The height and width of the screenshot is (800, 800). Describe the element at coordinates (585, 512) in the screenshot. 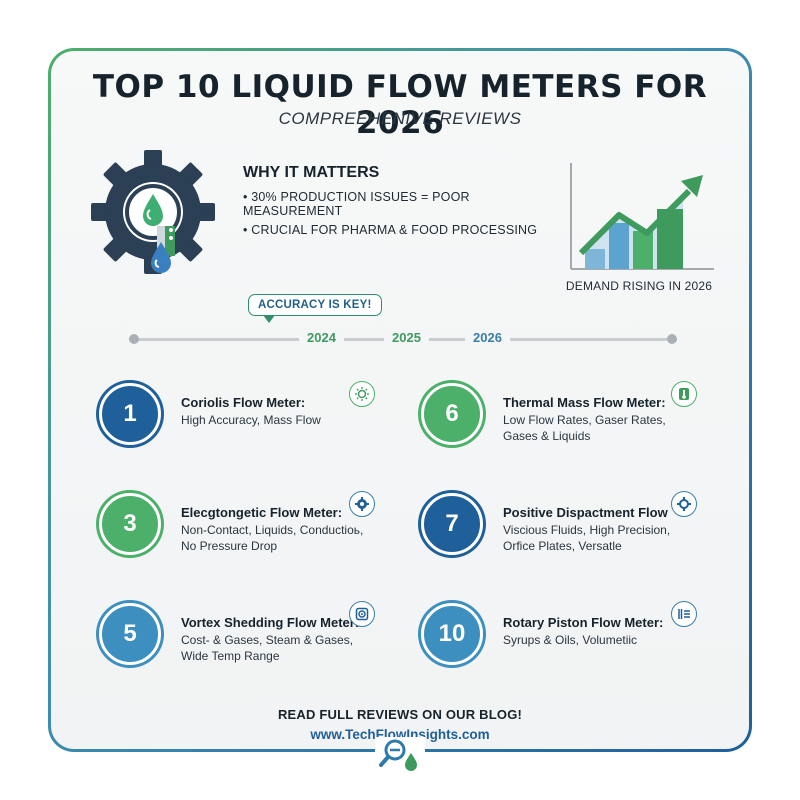

I see `meter-title: Positive Dispactment Flow` at that location.